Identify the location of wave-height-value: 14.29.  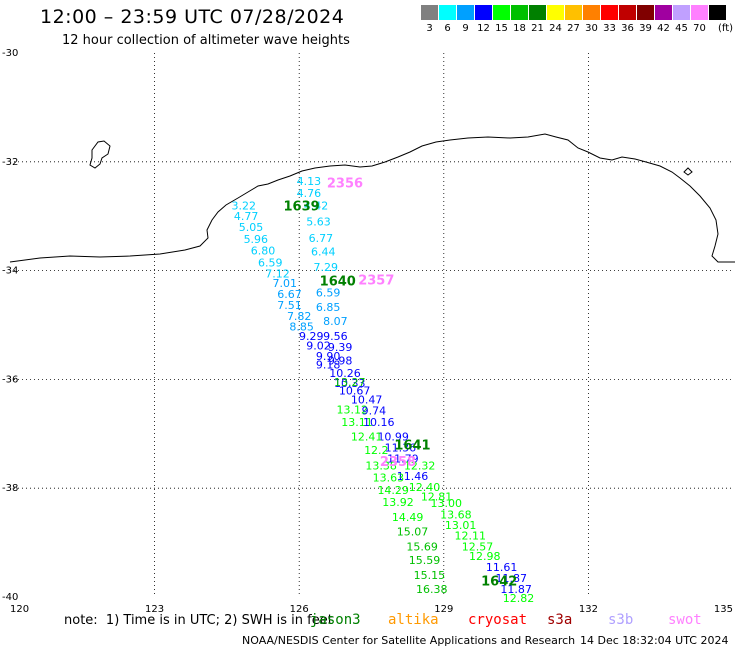
(393, 490).